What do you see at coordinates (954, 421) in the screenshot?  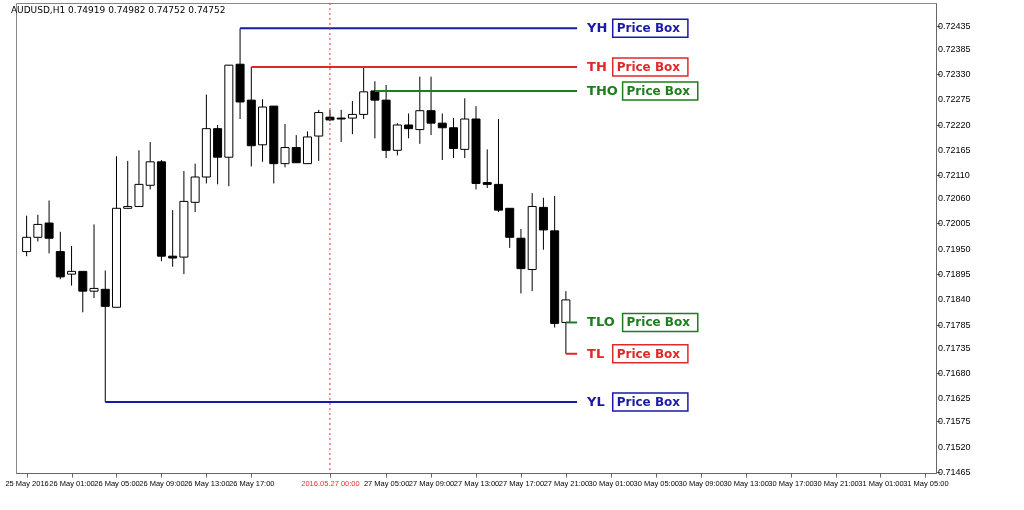 I see `y-tick-label: 0.71575` at bounding box center [954, 421].